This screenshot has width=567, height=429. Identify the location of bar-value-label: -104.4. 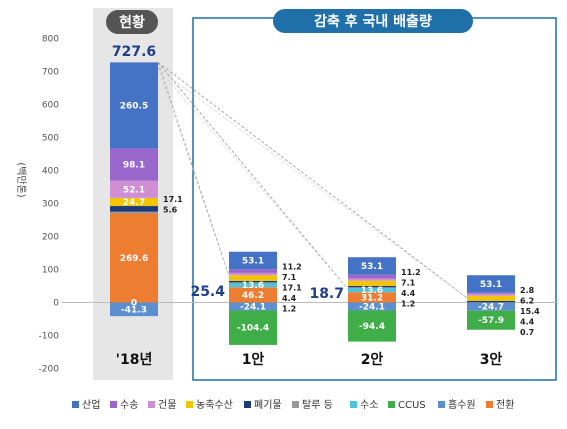
(253, 329).